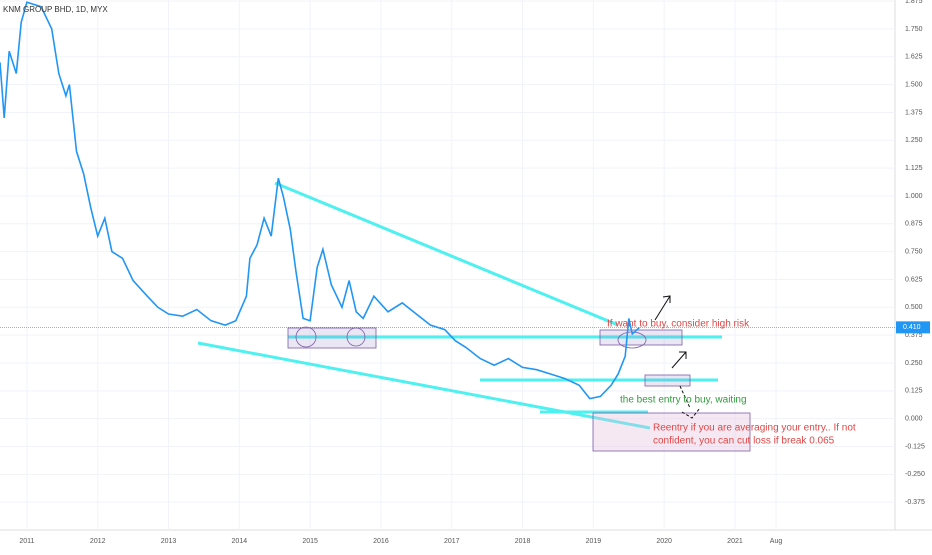 The image size is (932, 555). Describe the element at coordinates (915, 446) in the screenshot. I see `y-tick-label: -0.125` at that location.